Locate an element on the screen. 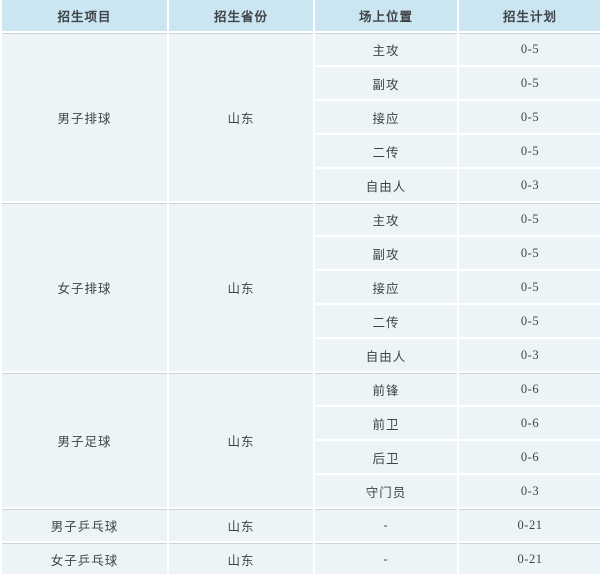 This screenshot has width=600, height=574. project-cell: 男子足球 is located at coordinates (84, 439).